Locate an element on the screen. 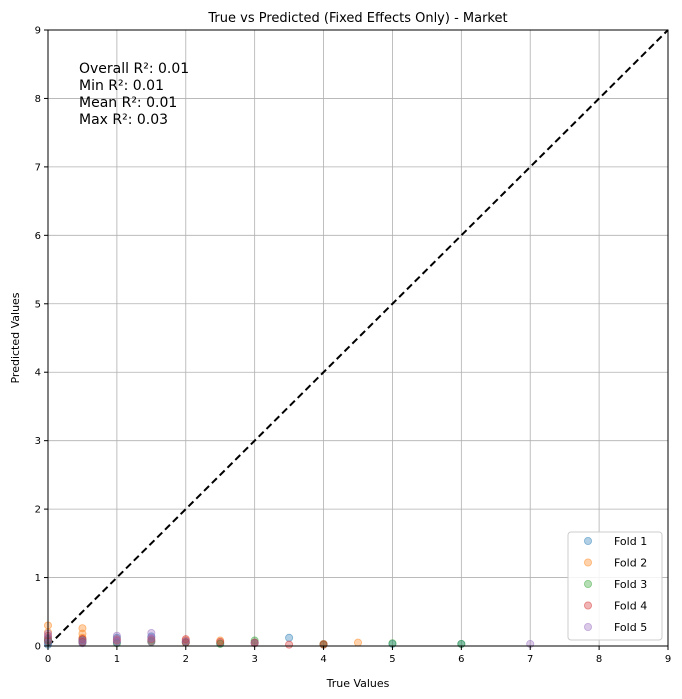  legend-entries: Fold 1 Fold 2 Fold 3 Fold 4 Fold 5 is located at coordinates (615, 584).